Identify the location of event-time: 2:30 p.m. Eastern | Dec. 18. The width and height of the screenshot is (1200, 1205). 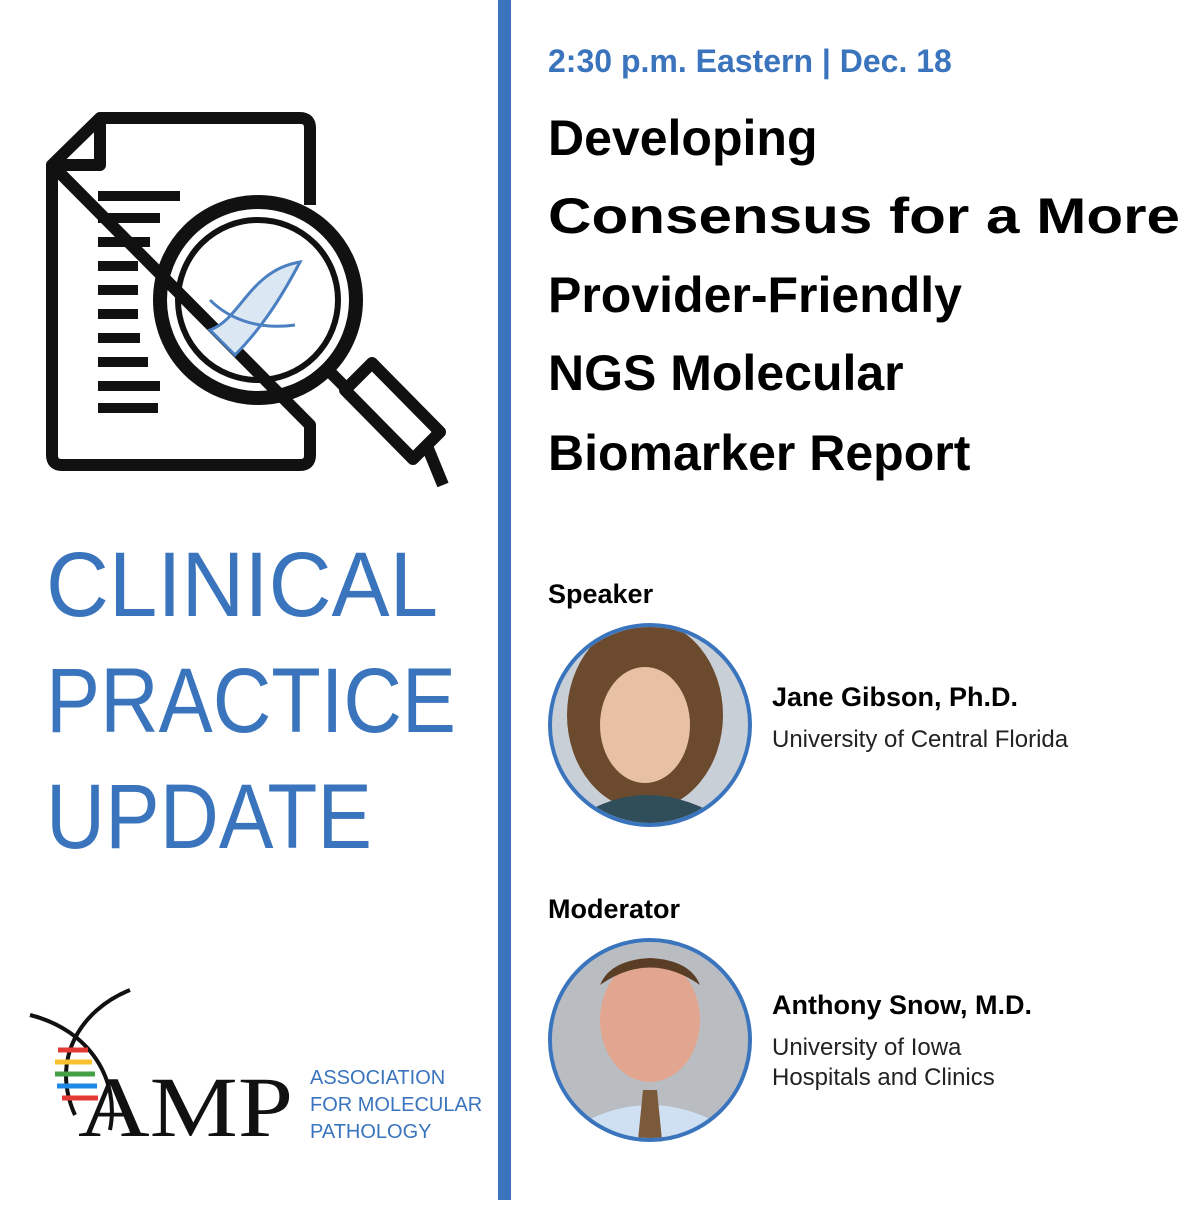
(750, 61).